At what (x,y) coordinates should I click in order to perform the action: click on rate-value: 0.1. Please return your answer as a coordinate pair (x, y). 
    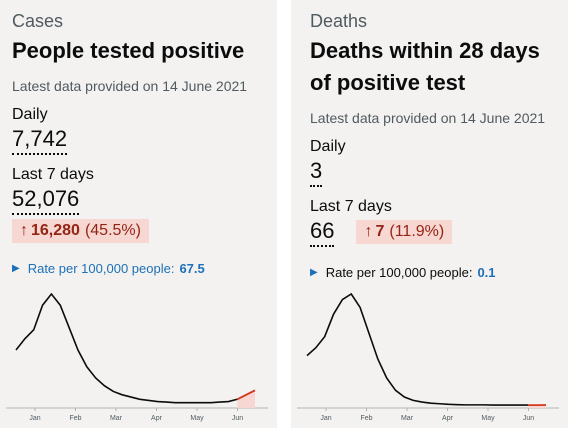
    Looking at the image, I should click on (486, 272).